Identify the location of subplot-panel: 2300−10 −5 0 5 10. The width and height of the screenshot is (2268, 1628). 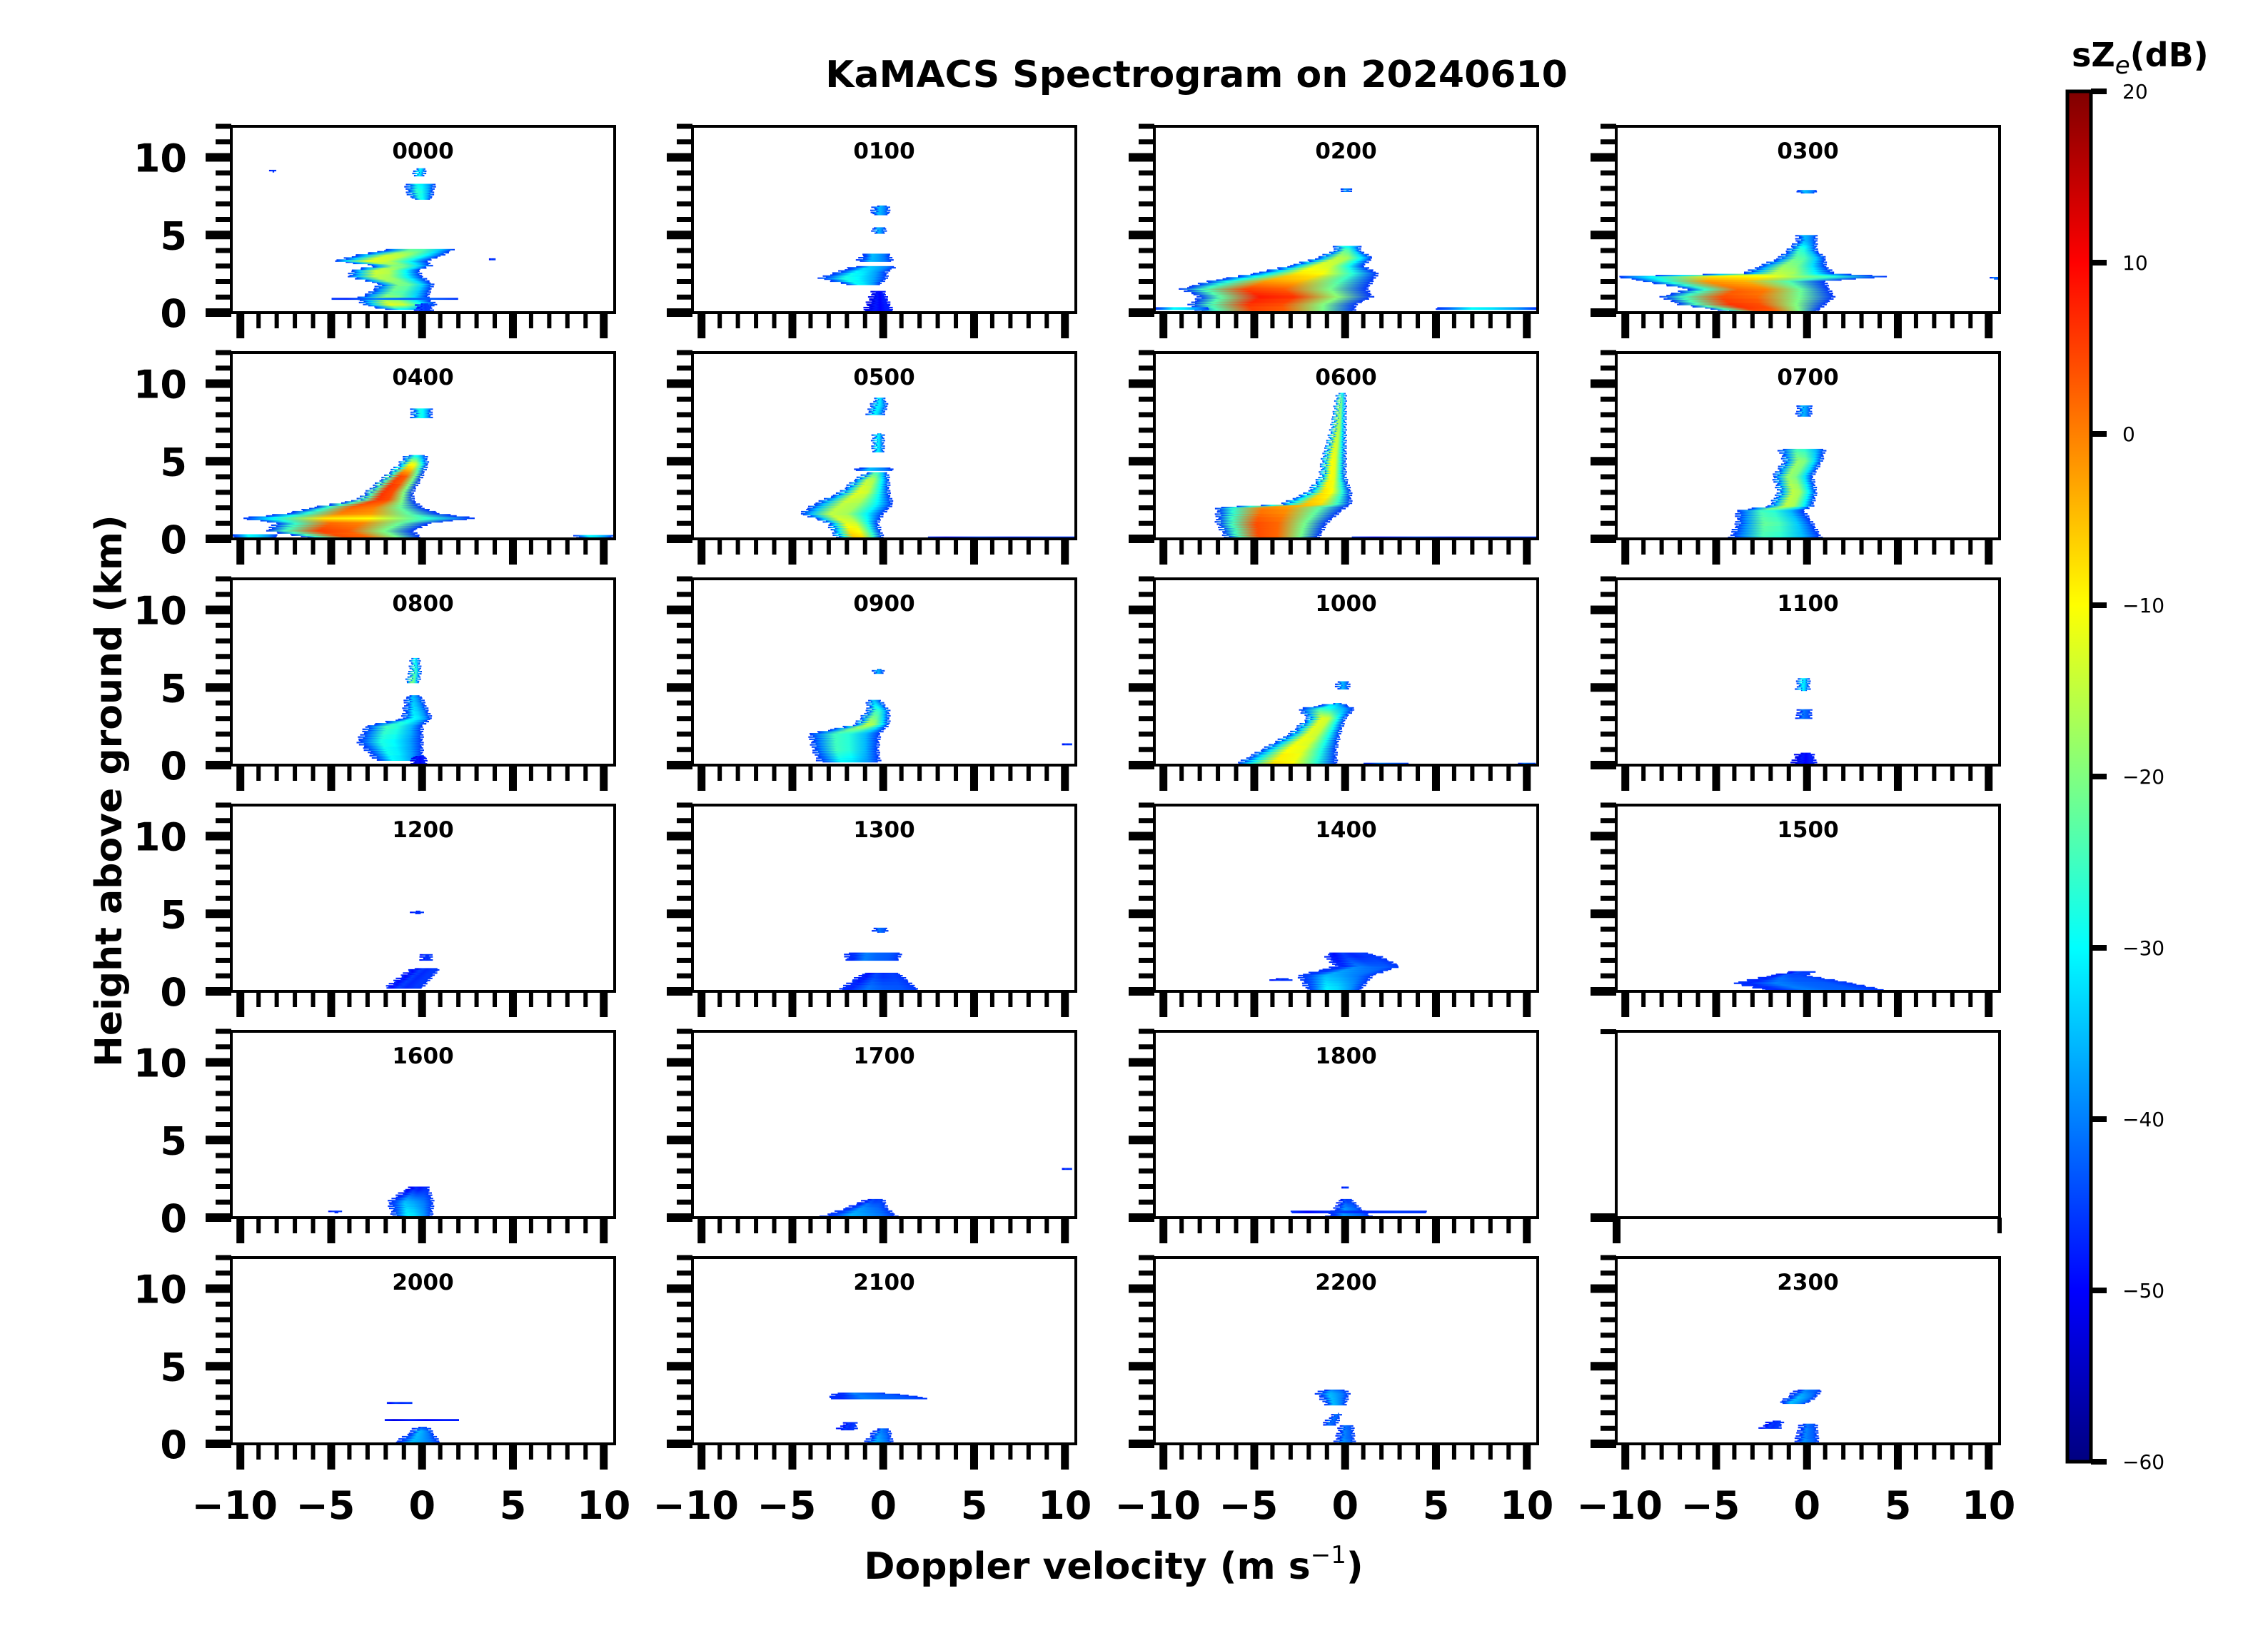
(1796, 1391).